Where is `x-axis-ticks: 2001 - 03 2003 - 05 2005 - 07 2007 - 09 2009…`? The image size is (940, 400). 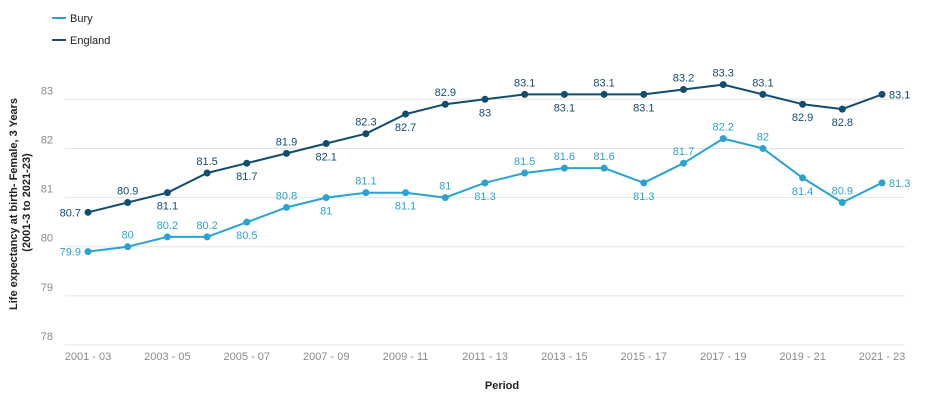 x-axis-ticks: 2001 - 03 2003 - 05 2005 - 07 2007 - 09 2009… is located at coordinates (485, 357).